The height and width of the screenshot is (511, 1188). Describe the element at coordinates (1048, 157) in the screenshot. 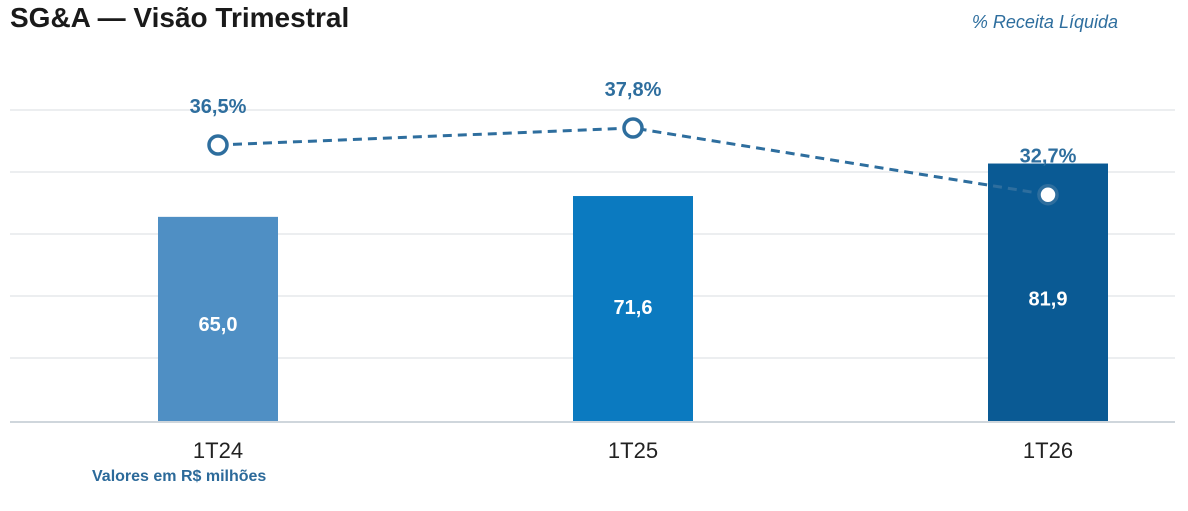

I see `percent-label-1T26: 32,7%` at that location.